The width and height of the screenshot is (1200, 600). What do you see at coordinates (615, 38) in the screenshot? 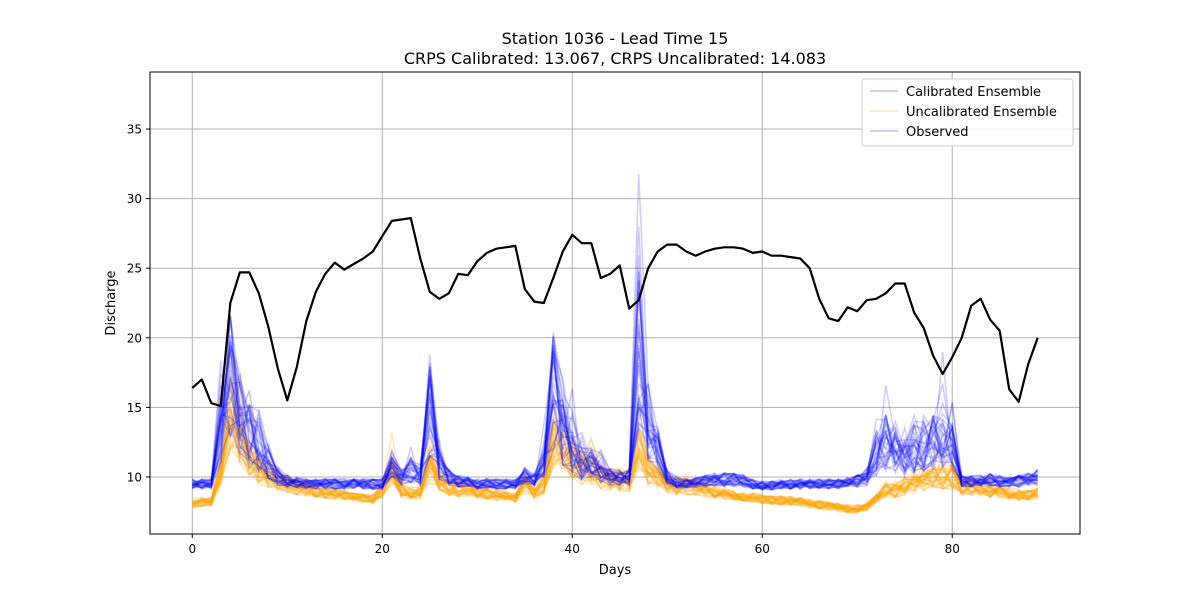
I see `chart-title: Station 1036 - Lead Time 15` at bounding box center [615, 38].